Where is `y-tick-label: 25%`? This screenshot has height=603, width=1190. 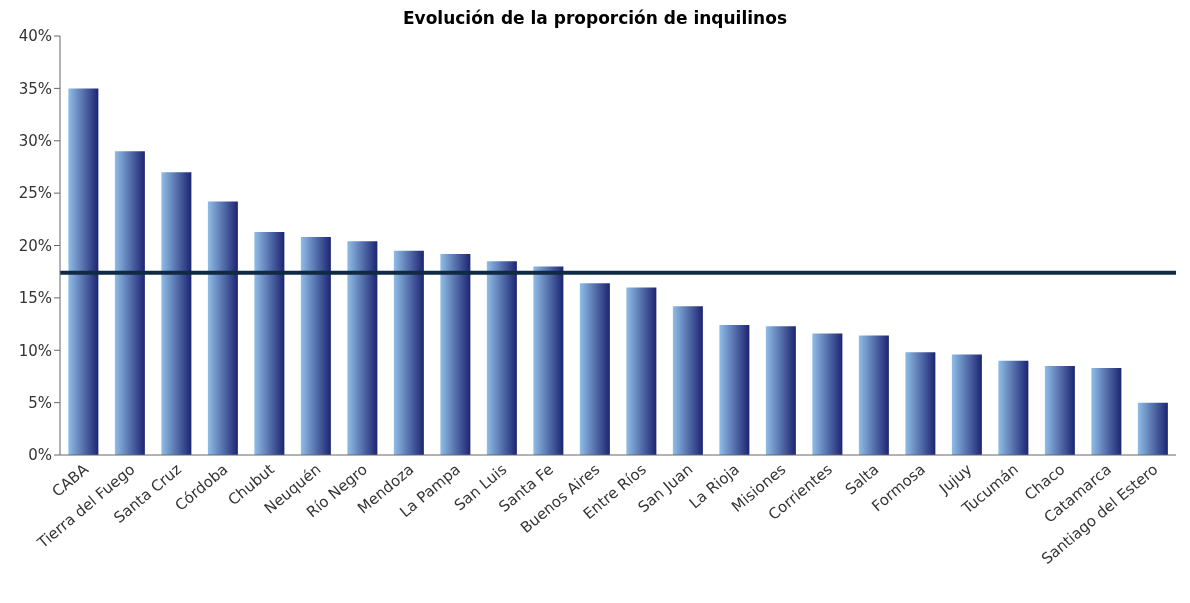
y-tick-label: 25% is located at coordinates (35, 193).